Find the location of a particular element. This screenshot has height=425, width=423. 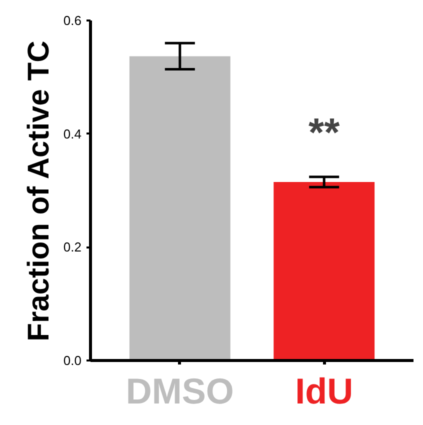

y-tick-label: 0.2 is located at coordinates (72, 247).